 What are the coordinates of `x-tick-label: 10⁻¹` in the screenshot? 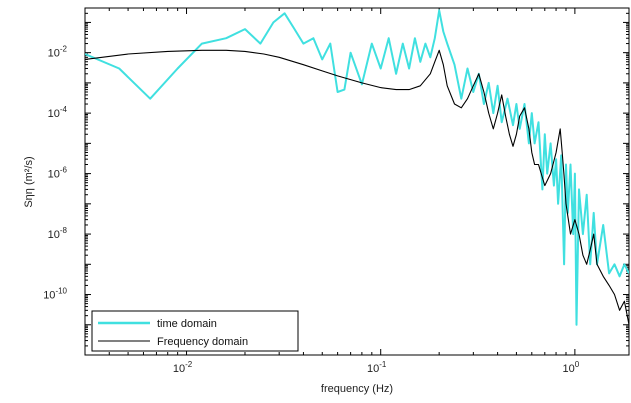 It's located at (377, 367).